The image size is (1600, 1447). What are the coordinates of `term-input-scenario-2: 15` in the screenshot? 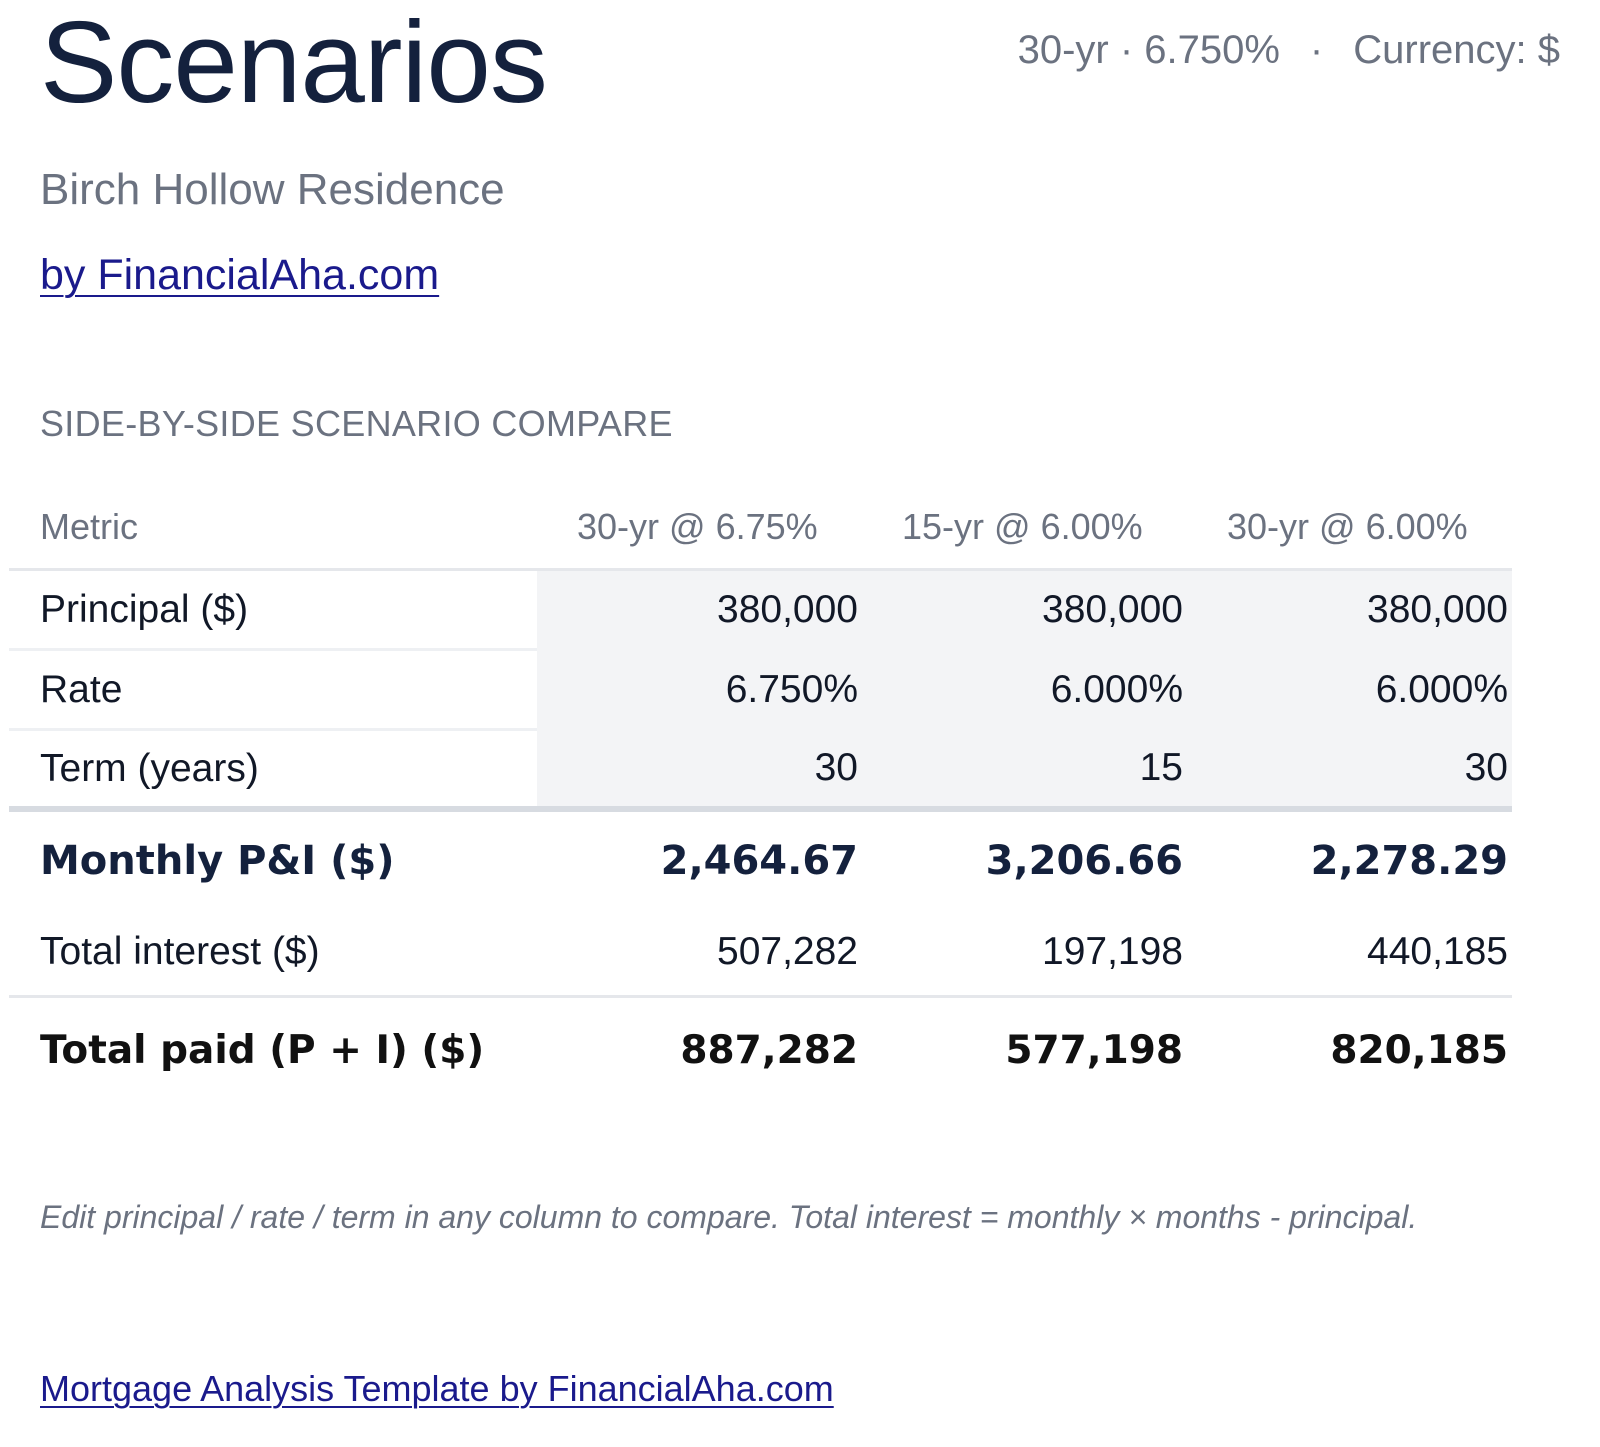 It's located at (1024, 770).